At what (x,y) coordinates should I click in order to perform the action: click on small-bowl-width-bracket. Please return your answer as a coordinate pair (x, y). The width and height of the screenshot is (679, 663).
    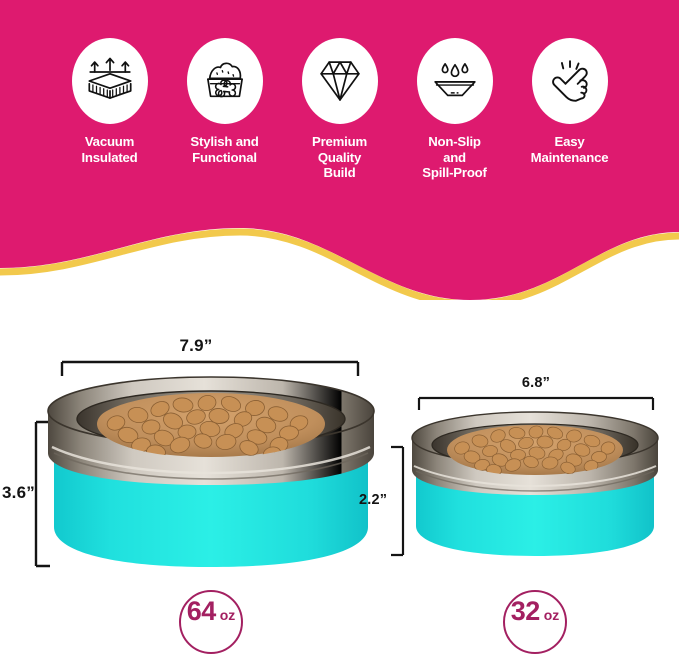
    Looking at the image, I should click on (536, 403).